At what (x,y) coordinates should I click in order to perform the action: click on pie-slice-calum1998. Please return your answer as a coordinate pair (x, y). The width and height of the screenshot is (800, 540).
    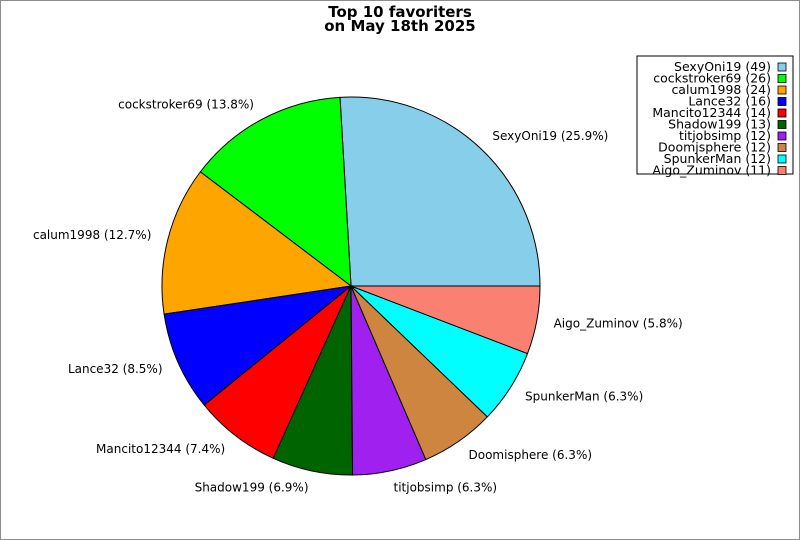
    Looking at the image, I should click on (257, 243).